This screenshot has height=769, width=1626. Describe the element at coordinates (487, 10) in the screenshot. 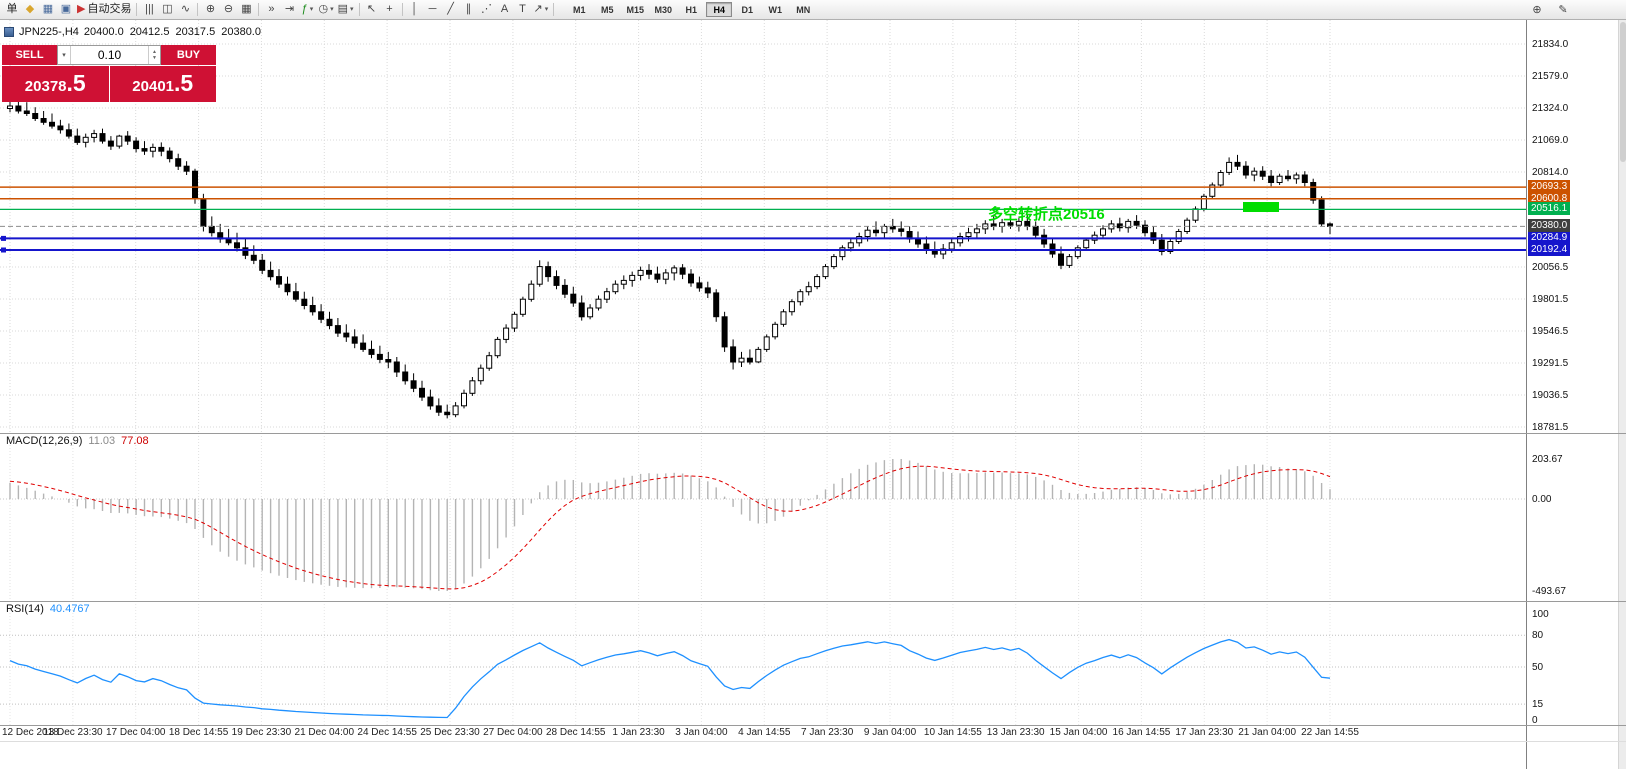

I see `fibonacci-button: ⋰` at that location.